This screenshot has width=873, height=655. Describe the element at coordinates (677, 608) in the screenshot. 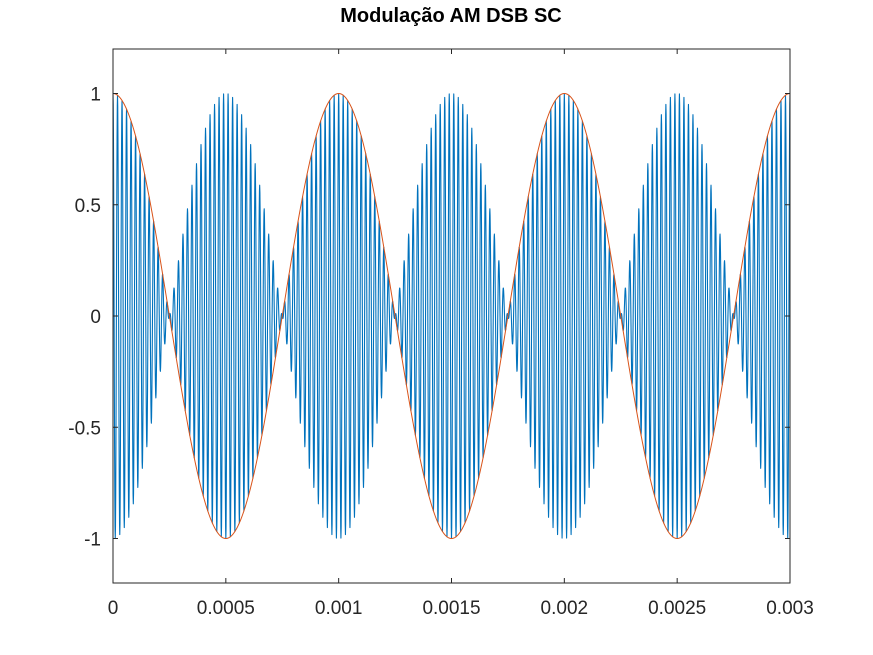

I see `x-tick-label: 0.0025` at that location.